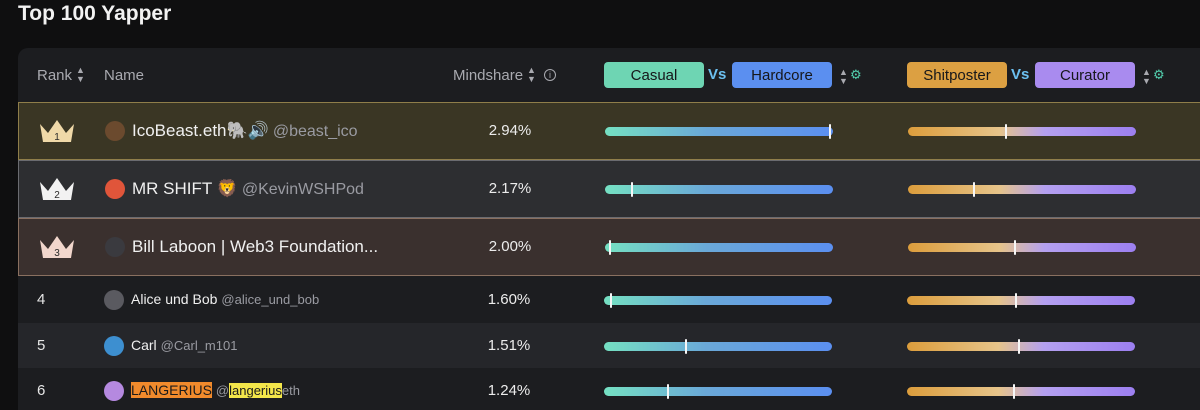 This screenshot has height=410, width=1200. What do you see at coordinates (488, 75) in the screenshot?
I see `mindshare-header-label: Mindshare` at bounding box center [488, 75].